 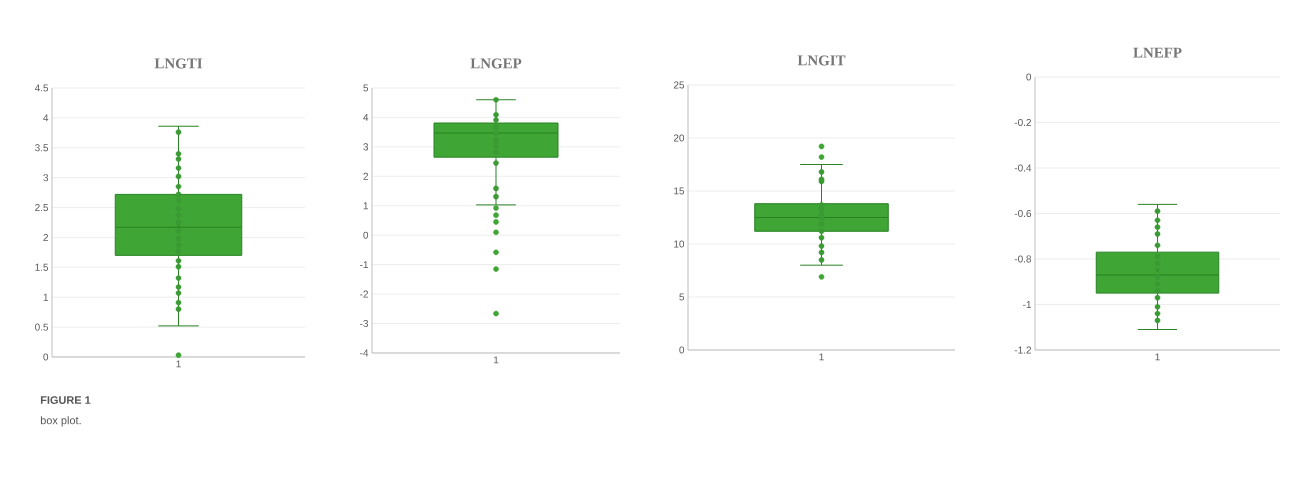 What do you see at coordinates (364, 294) in the screenshot?
I see `y-tick-label: -2` at bounding box center [364, 294].